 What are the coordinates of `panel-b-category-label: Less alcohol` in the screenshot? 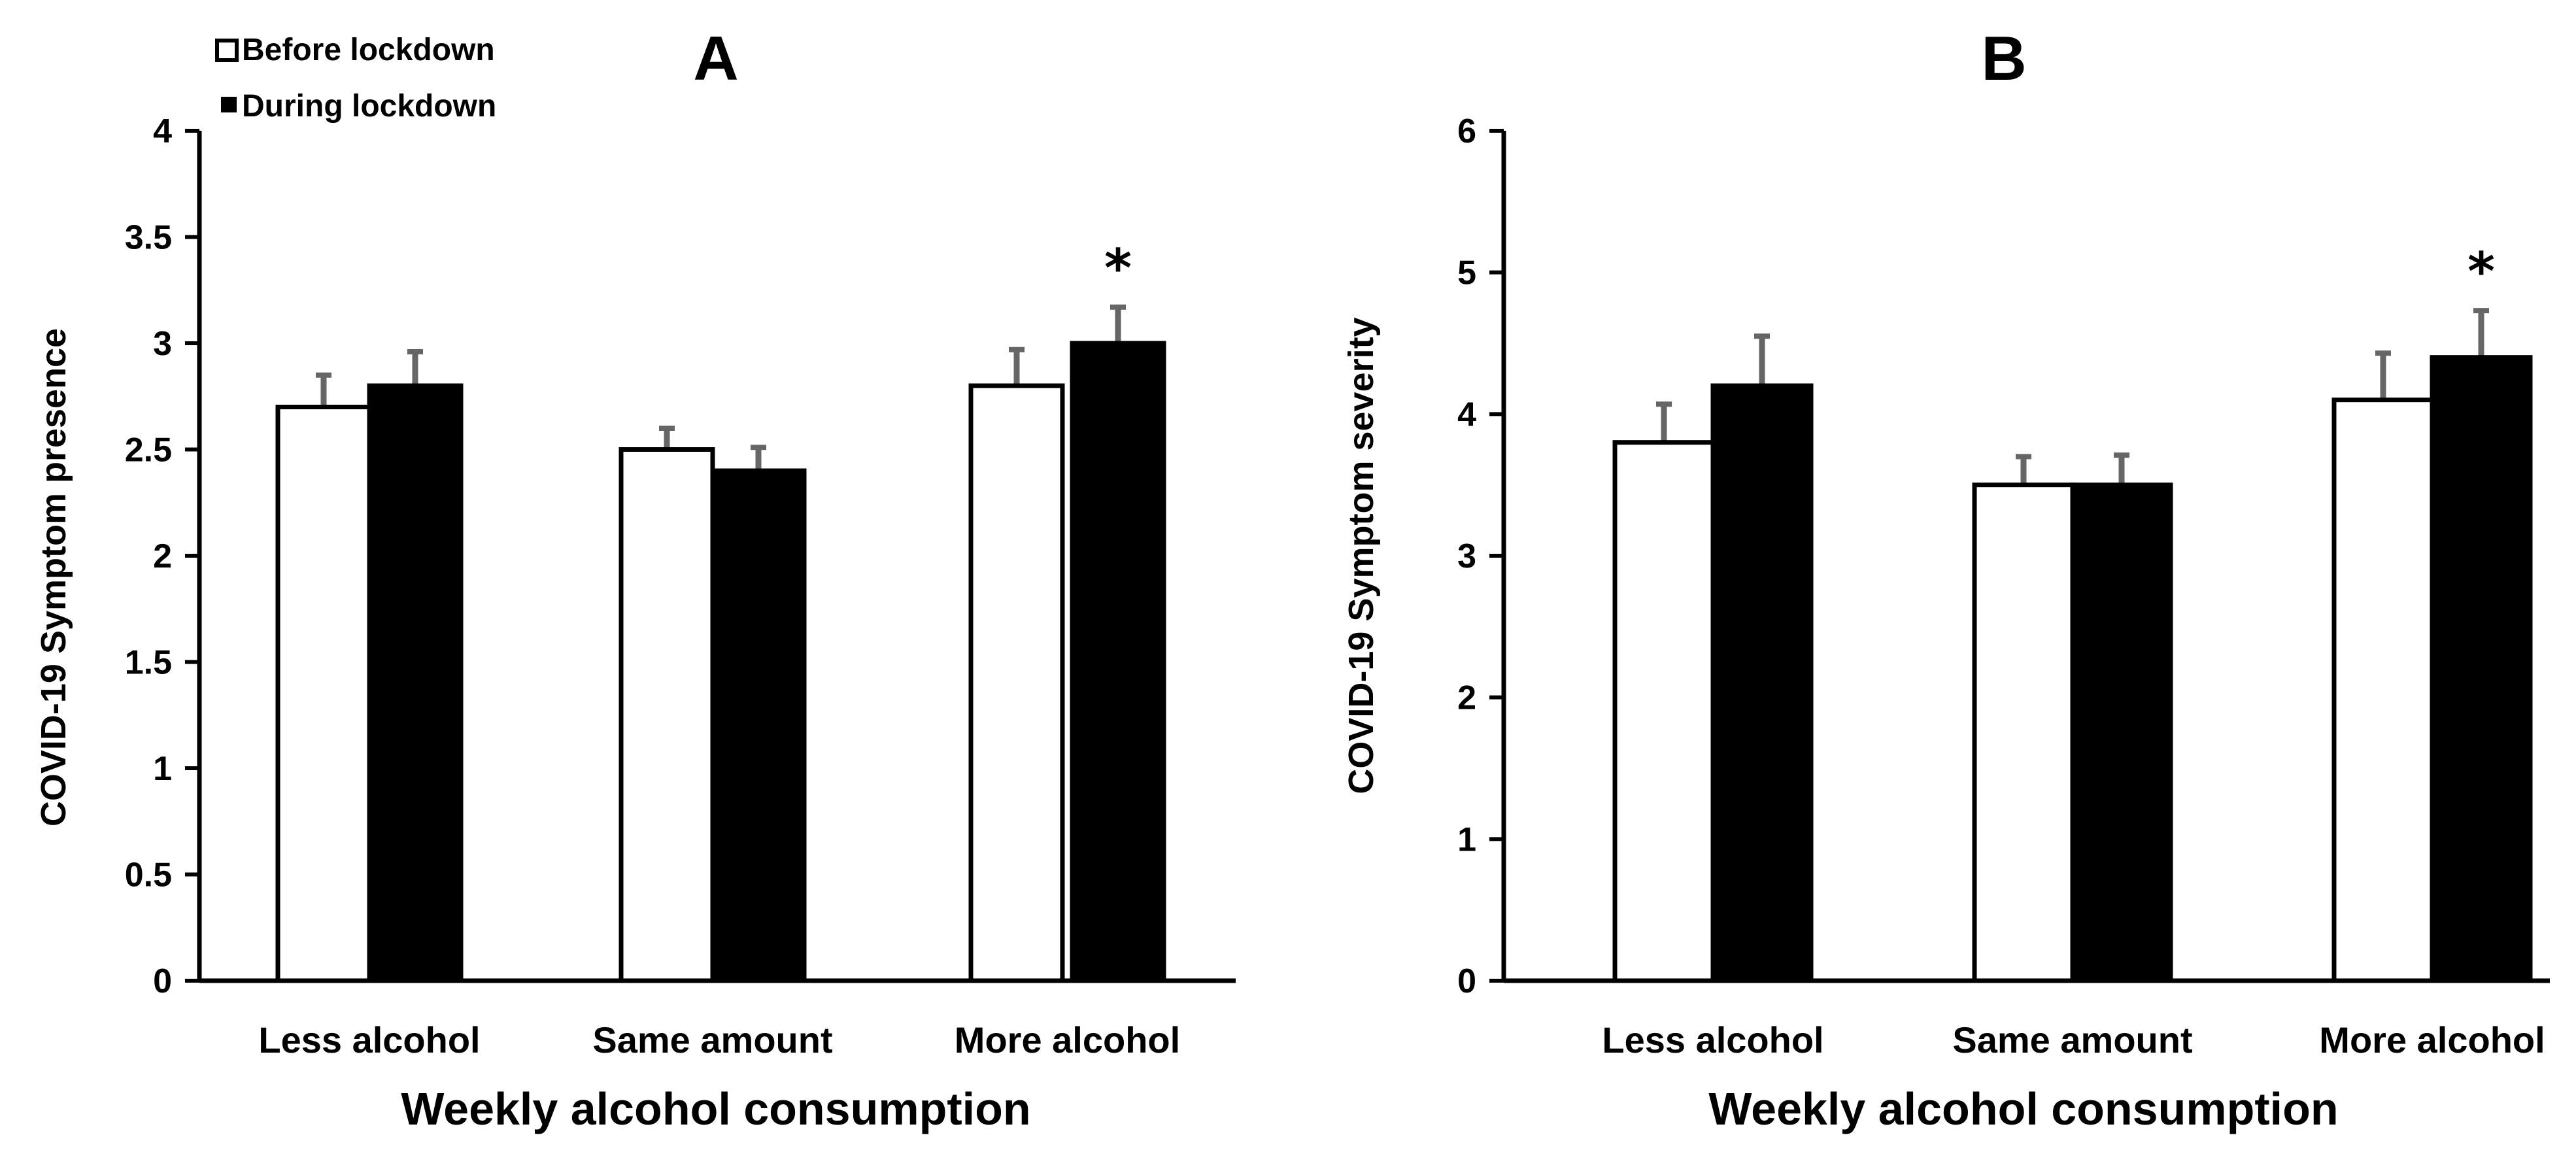 It's located at (1712, 1039).